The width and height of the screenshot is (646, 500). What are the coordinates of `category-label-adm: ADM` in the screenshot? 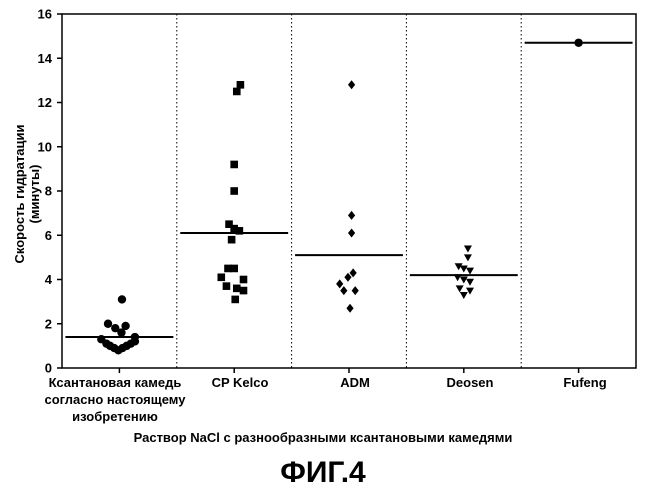 It's located at (355, 382).